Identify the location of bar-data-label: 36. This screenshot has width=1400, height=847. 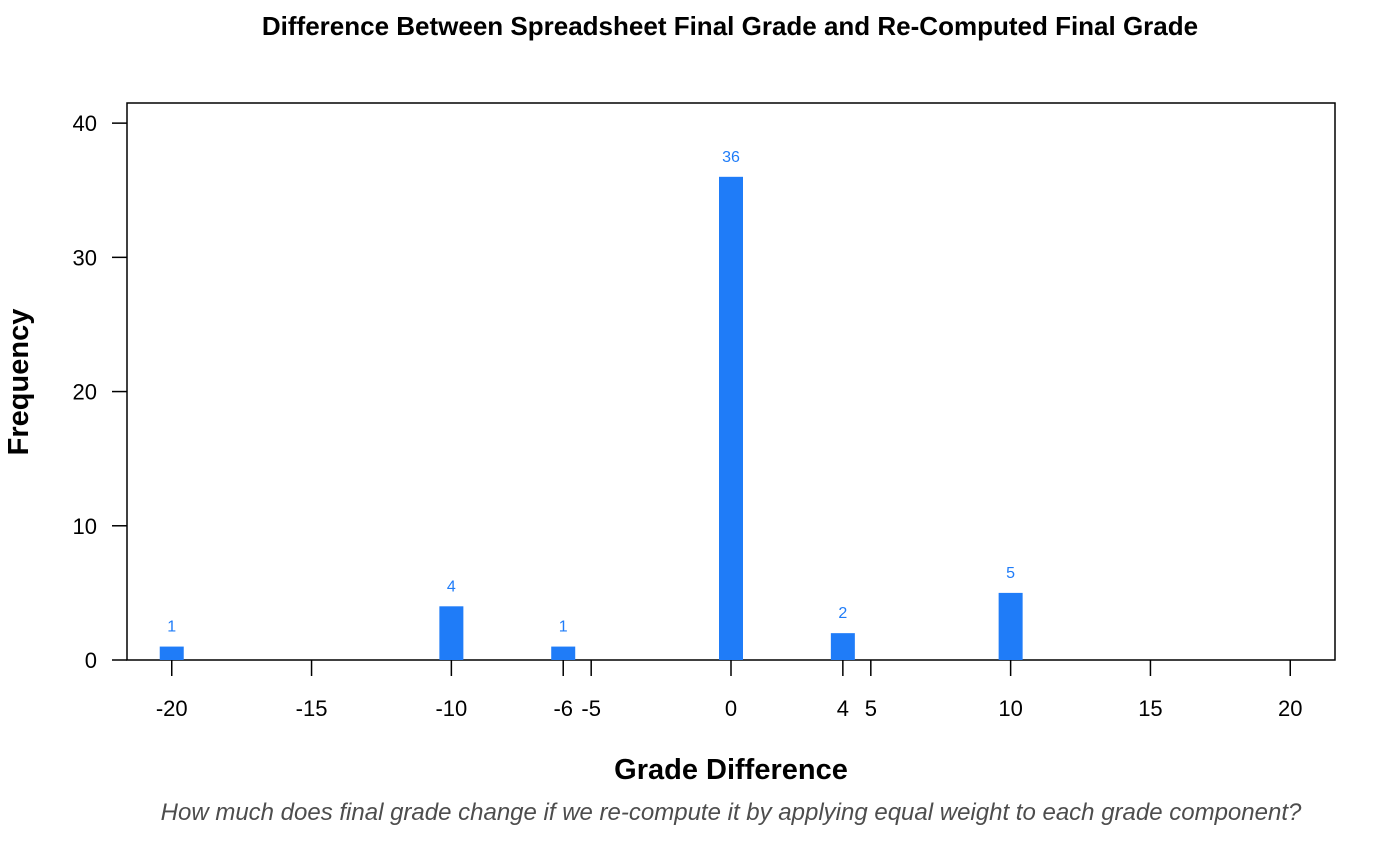
(731, 157).